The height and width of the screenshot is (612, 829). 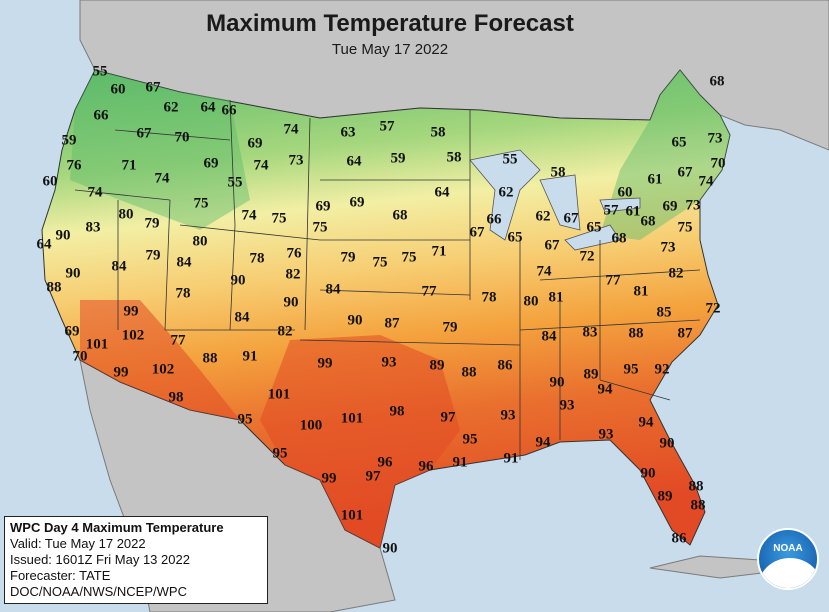 I want to click on temperature-label: 57, so click(x=387, y=126).